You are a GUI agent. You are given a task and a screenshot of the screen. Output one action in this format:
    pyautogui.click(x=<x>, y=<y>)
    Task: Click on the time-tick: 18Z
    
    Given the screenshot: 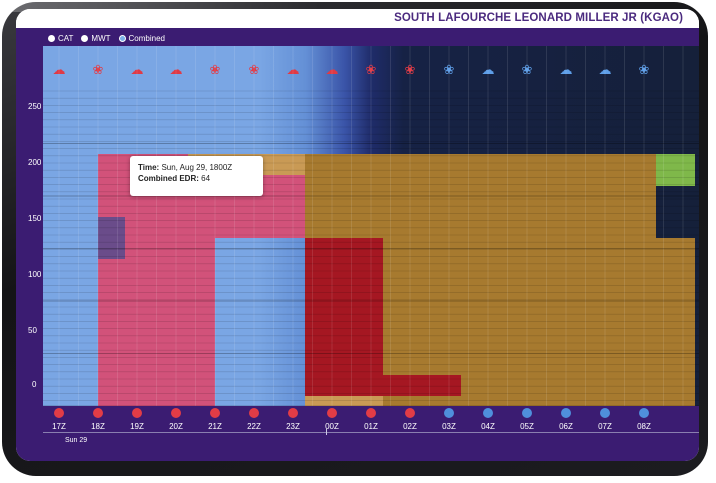 What is the action you would take?
    pyautogui.click(x=98, y=418)
    